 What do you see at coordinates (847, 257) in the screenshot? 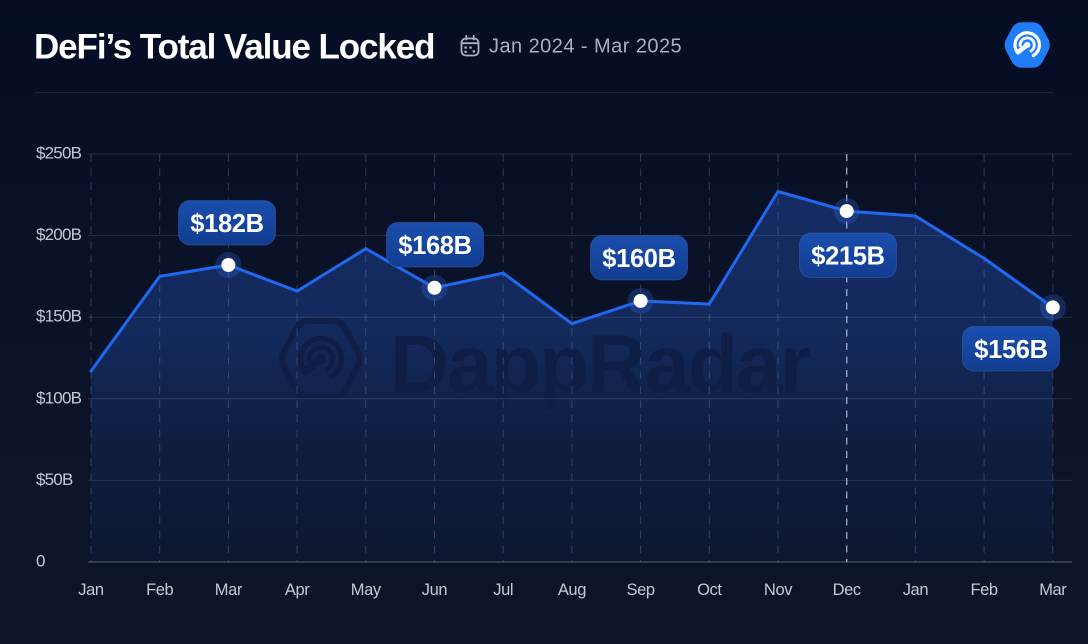
I see `svg-text: $215B` at bounding box center [847, 257].